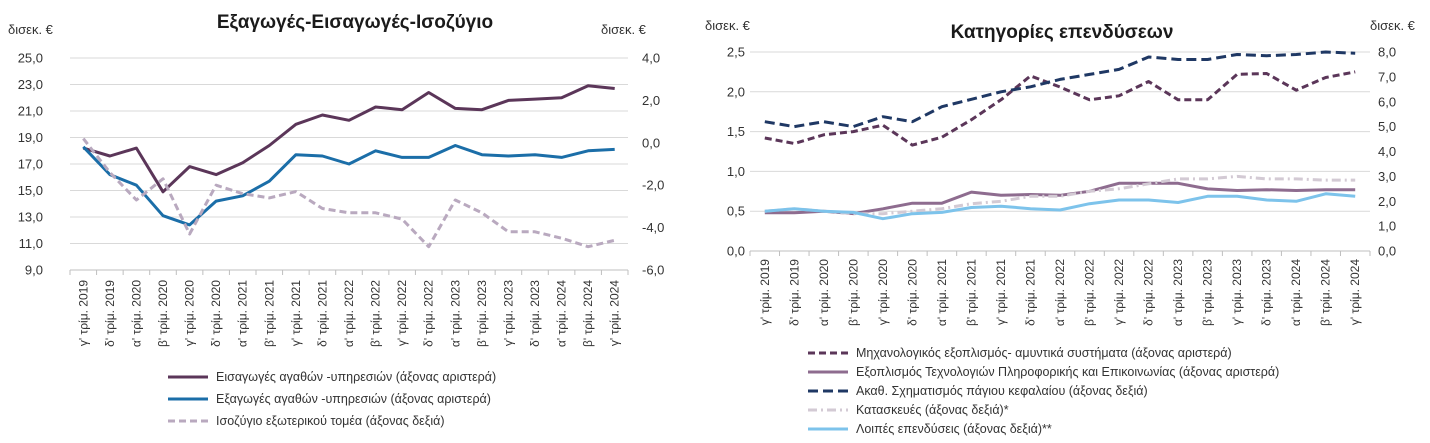 Image resolution: width=1430 pixels, height=443 pixels. What do you see at coordinates (1387, 76) in the screenshot?
I see `chart2-right-tick-label: 7,0` at bounding box center [1387, 76].